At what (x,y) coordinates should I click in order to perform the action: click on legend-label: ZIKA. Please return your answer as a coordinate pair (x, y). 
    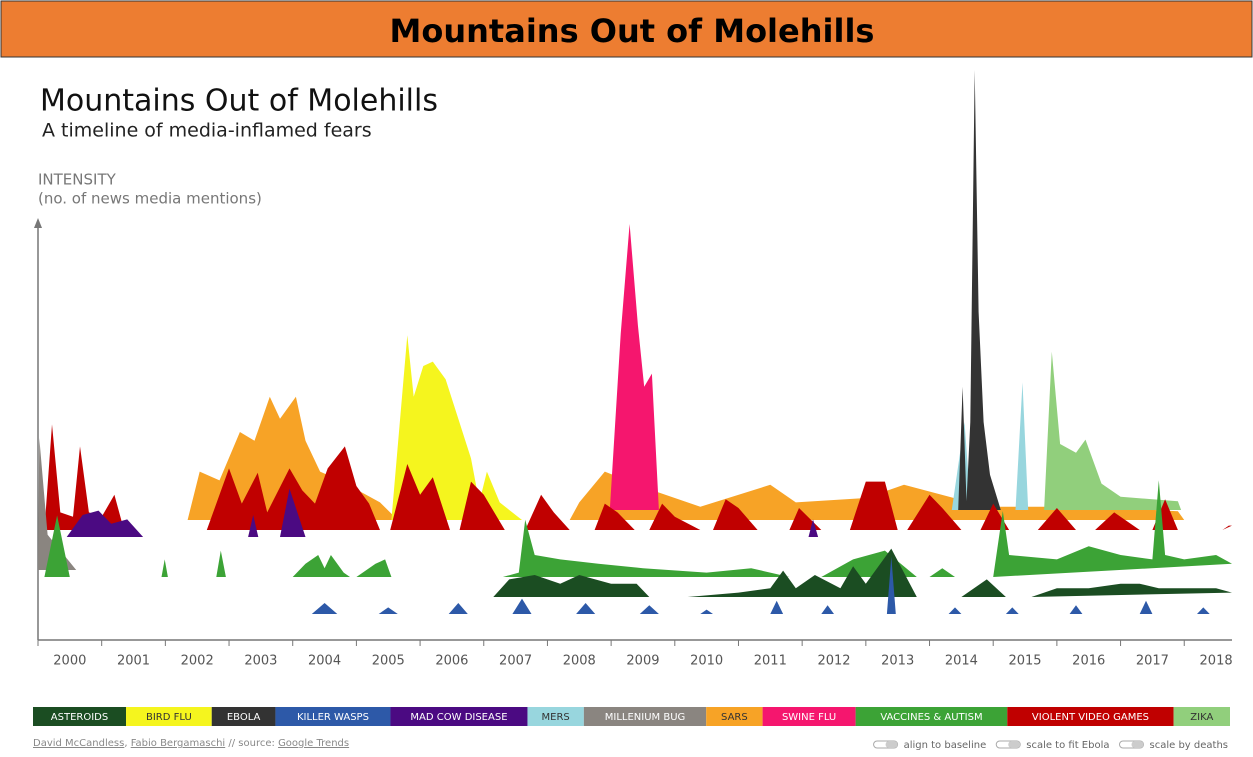
    Looking at the image, I should click on (1201, 717).